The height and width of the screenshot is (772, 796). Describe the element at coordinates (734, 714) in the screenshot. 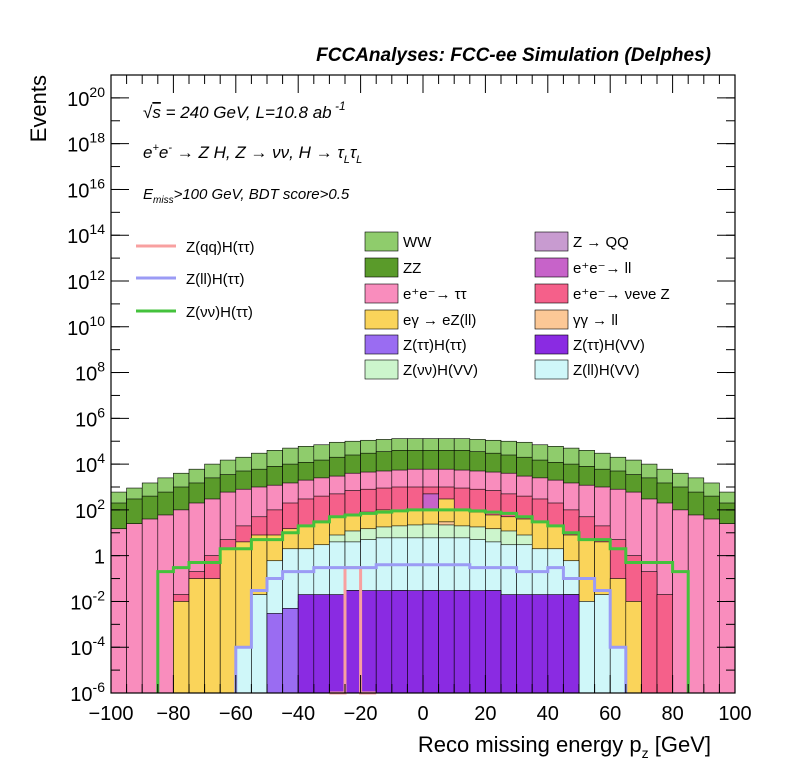

I see `x-tick-label: 100` at that location.